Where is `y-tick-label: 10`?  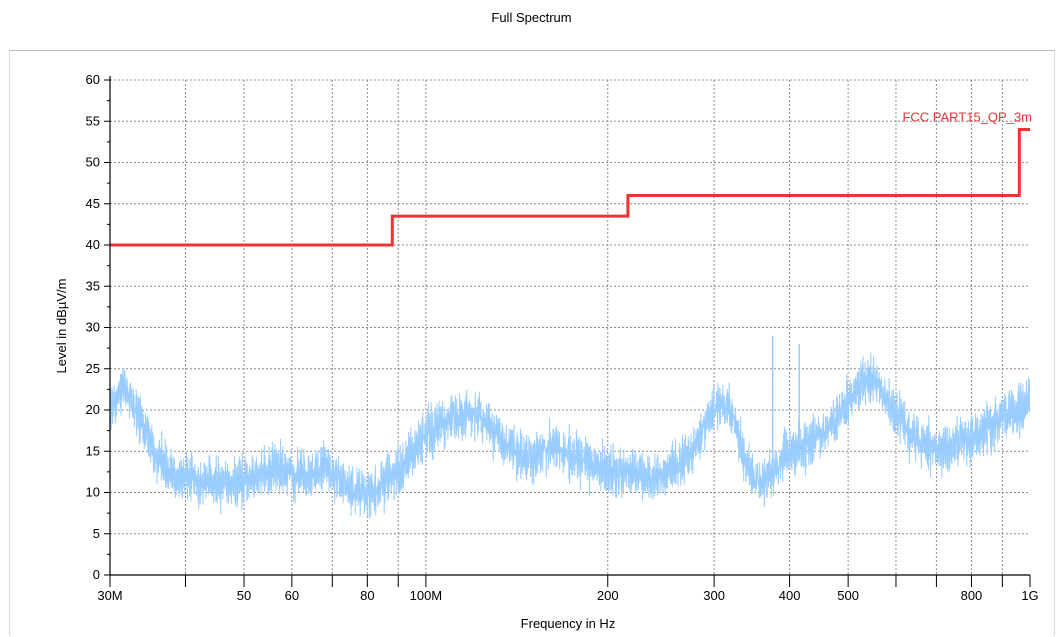 y-tick-label: 10 is located at coordinates (93, 492).